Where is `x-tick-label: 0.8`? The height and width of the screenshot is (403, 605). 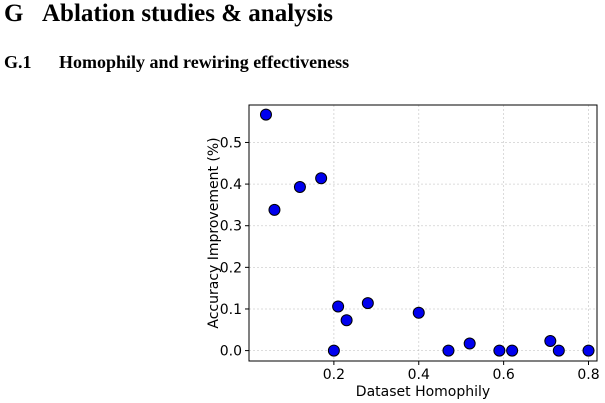 x-tick-label: 0.8 is located at coordinates (588, 375).